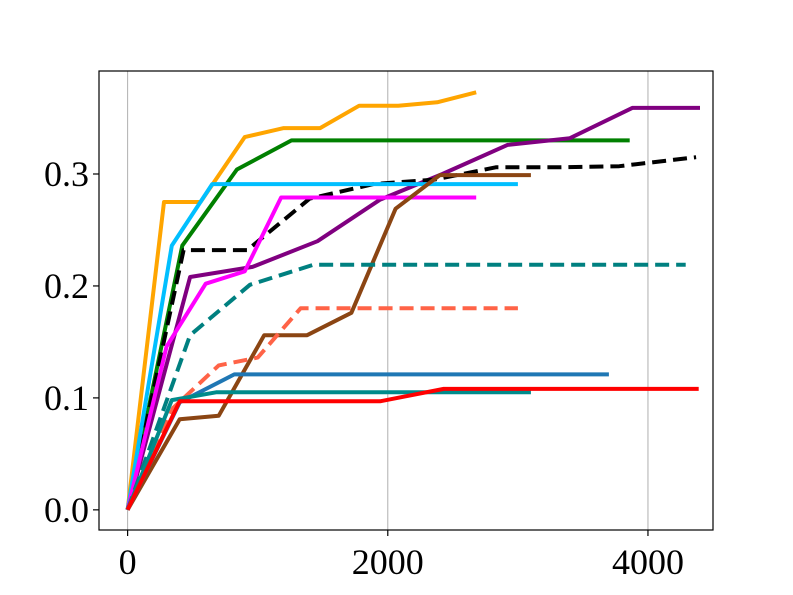 This screenshot has height=595, width=793. What do you see at coordinates (66, 398) in the screenshot?
I see `y-tick-label: 0.1` at bounding box center [66, 398].